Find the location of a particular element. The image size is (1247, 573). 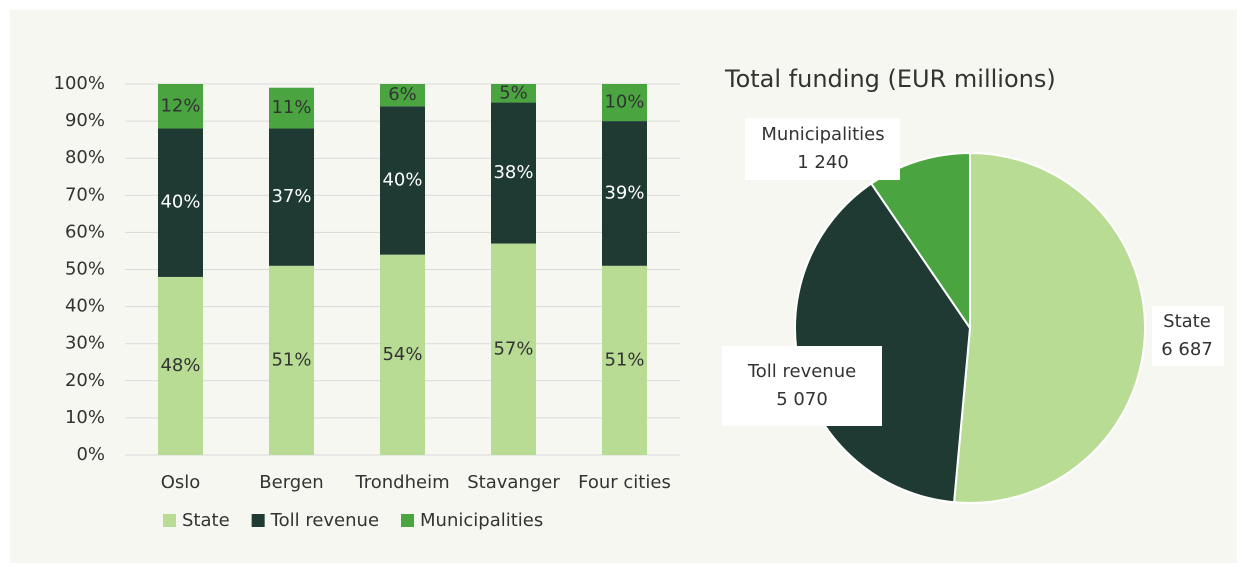

pie-category-label: Municipalities is located at coordinates (822, 134).